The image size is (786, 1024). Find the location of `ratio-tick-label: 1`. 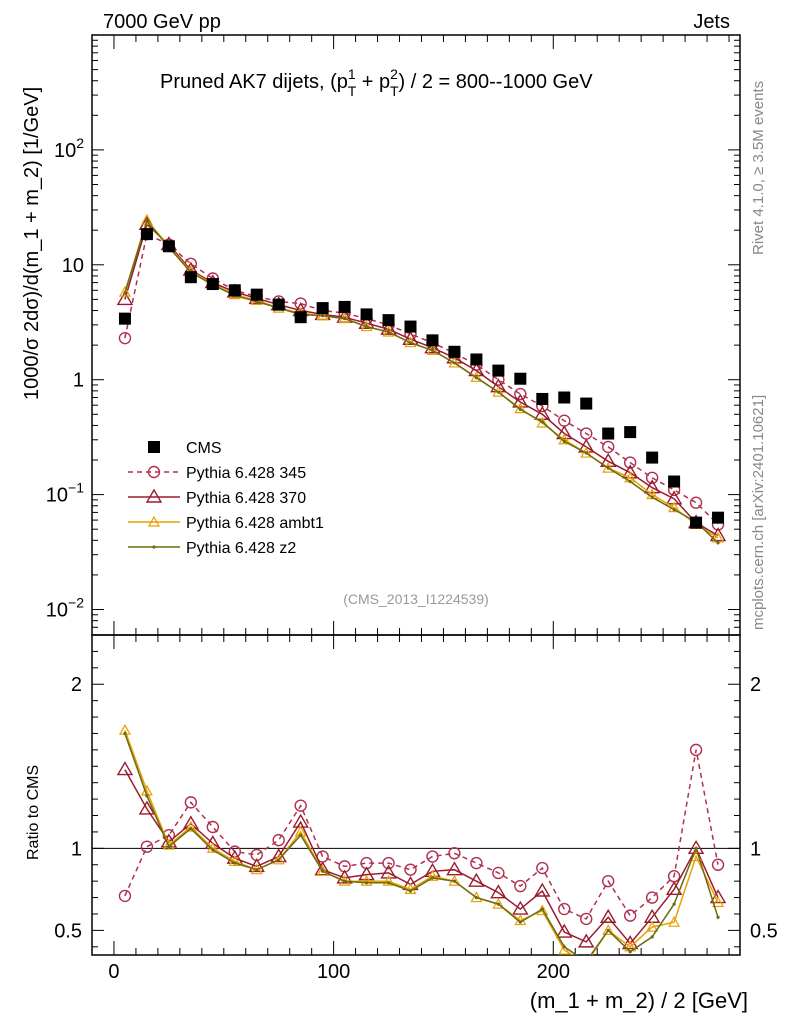

ratio-tick-label: 1 is located at coordinates (76, 849).